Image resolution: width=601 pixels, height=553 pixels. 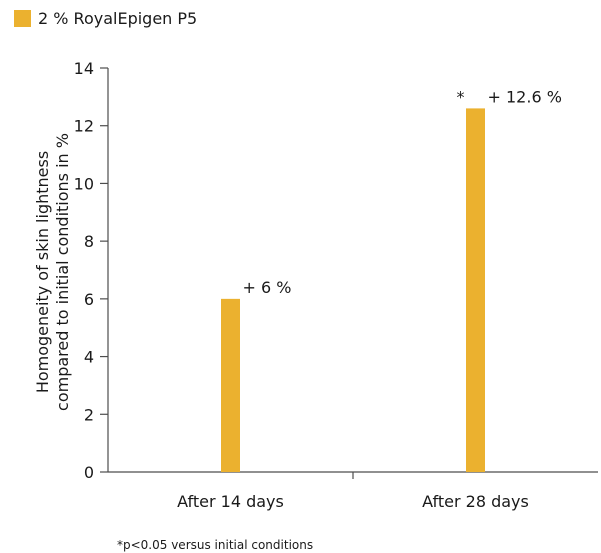 What do you see at coordinates (84, 183) in the screenshot?
I see `y-tick-label: 10` at bounding box center [84, 183].